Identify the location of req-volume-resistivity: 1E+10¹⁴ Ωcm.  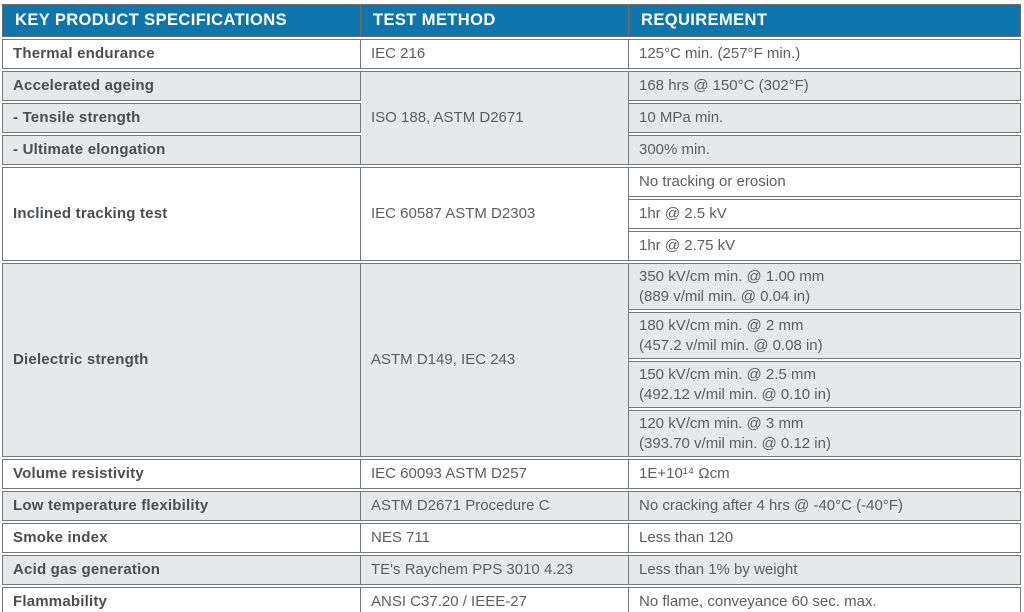
(825, 474).